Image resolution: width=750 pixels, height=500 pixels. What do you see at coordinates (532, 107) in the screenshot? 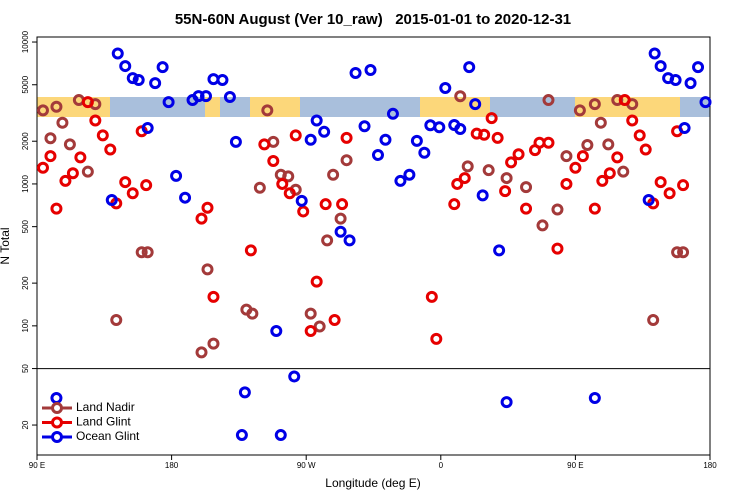
I see `band-ocean` at bounding box center [532, 107].